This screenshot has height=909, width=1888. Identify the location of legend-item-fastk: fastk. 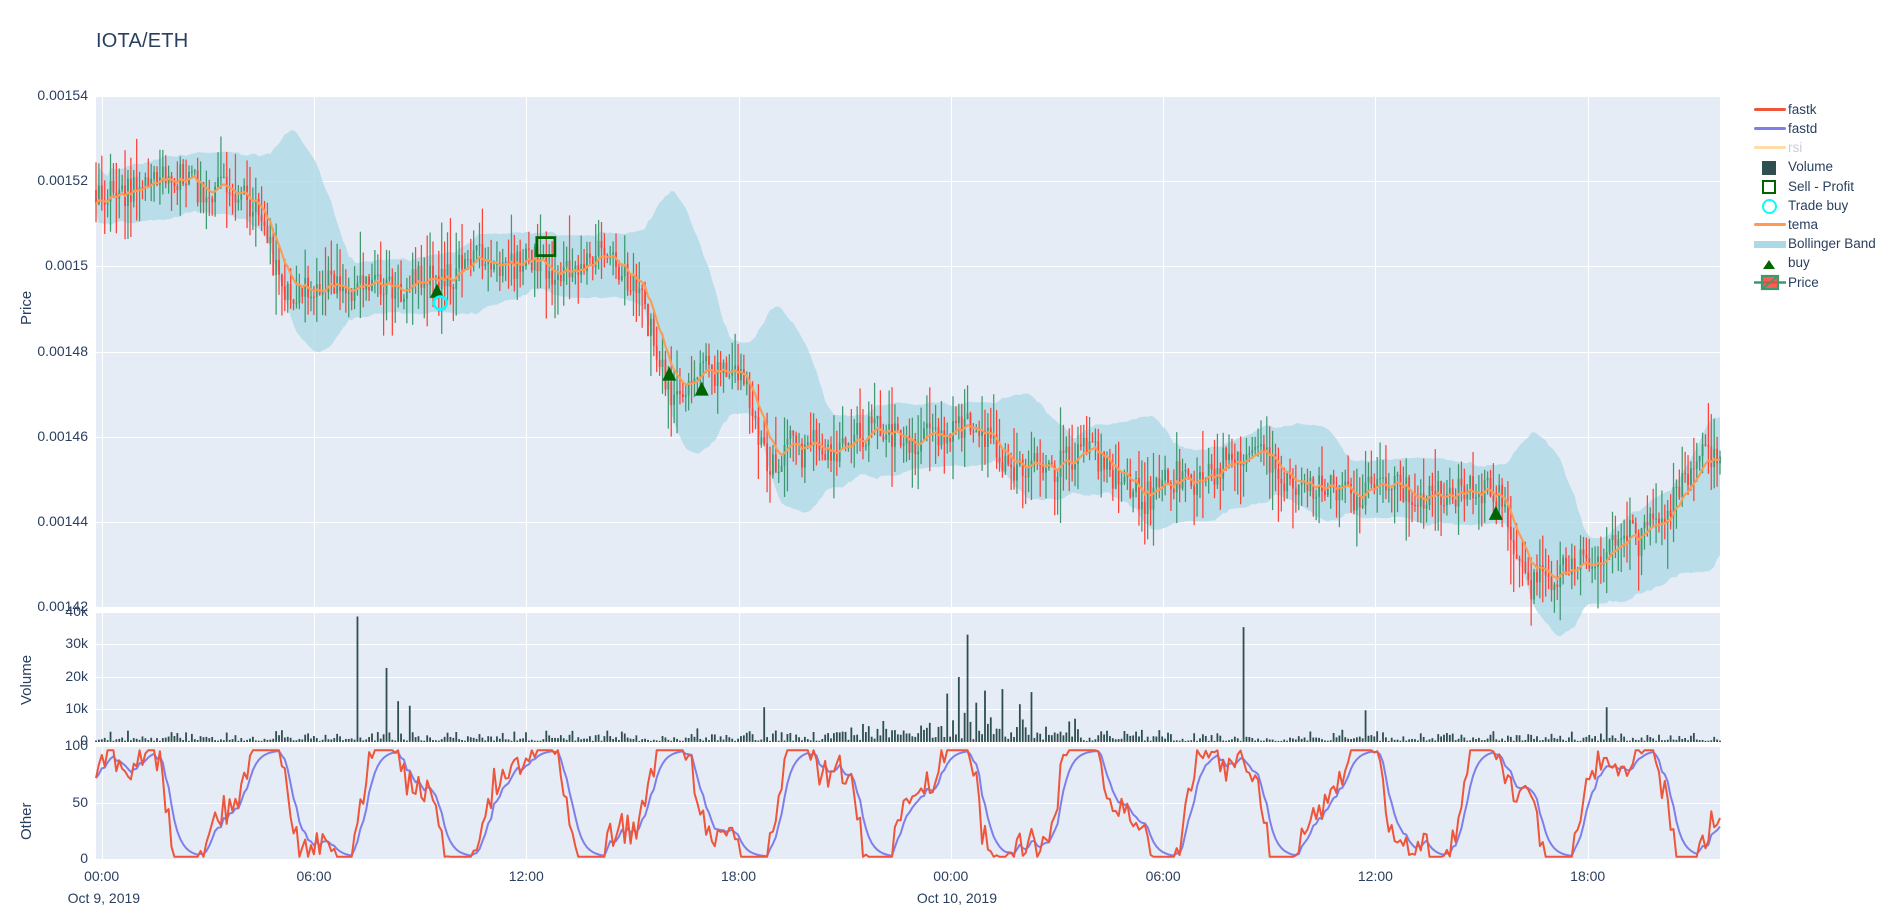
(1818, 109).